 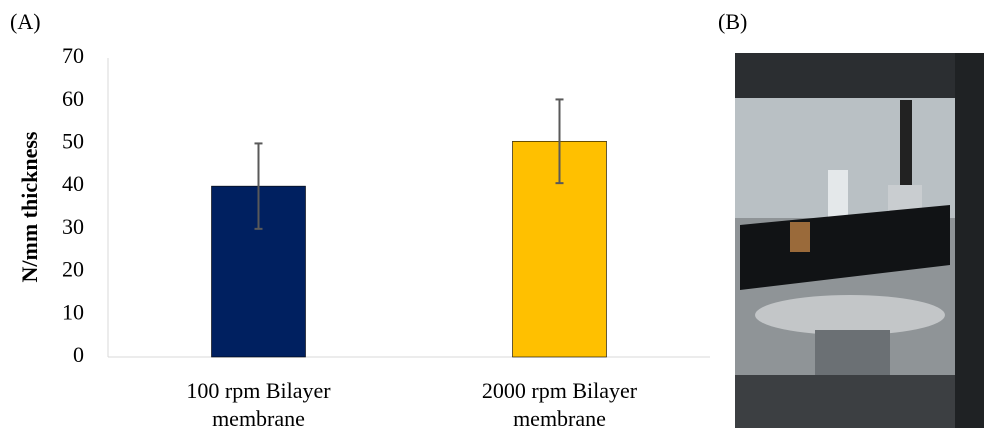 What do you see at coordinates (73, 55) in the screenshot?
I see `y-tick-label: 70` at bounding box center [73, 55].